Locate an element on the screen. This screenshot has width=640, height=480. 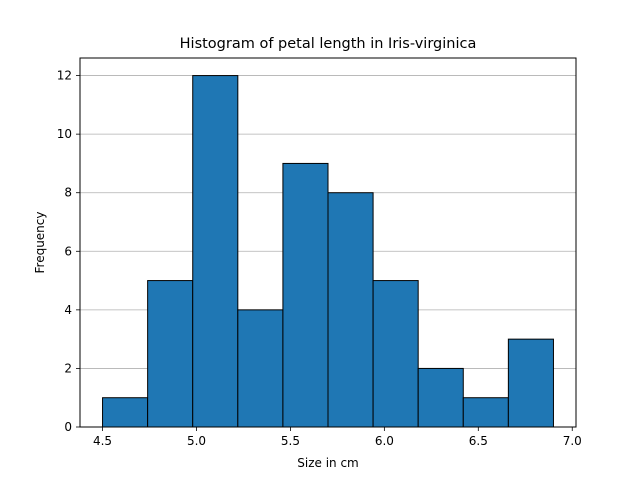
y-tick-label-1: 2 is located at coordinates (68, 368).